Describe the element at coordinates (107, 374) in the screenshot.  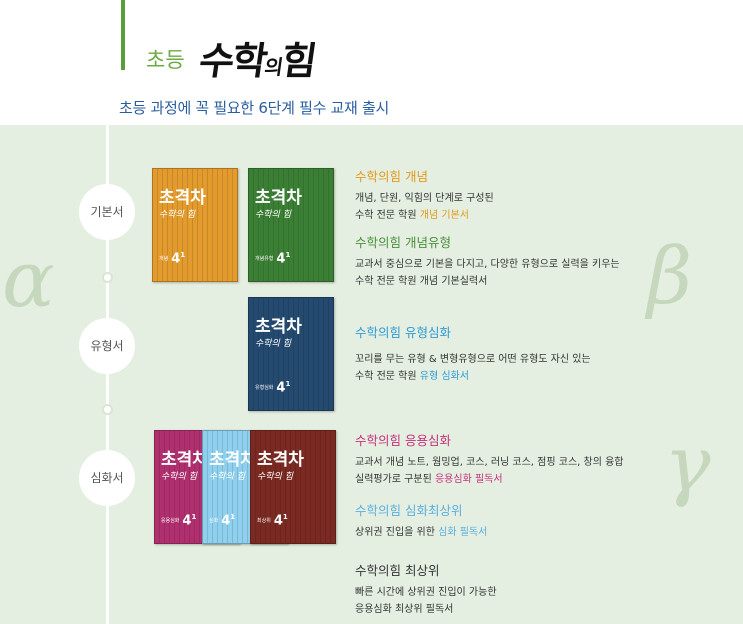
I see `timeline-line` at that location.